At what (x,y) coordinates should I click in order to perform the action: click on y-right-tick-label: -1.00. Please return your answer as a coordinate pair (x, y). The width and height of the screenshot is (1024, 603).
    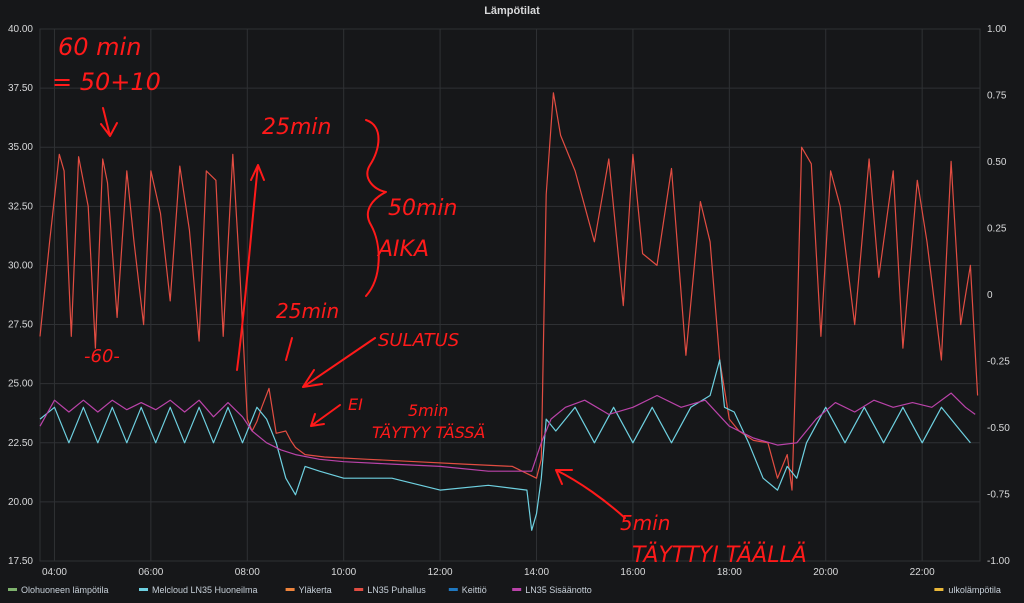
    Looking at the image, I should click on (998, 561).